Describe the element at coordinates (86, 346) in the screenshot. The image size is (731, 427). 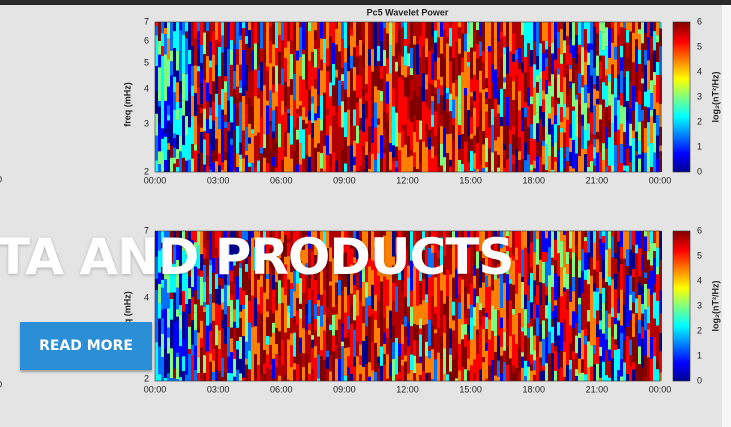
I see `read-more-button: READ MORE` at that location.